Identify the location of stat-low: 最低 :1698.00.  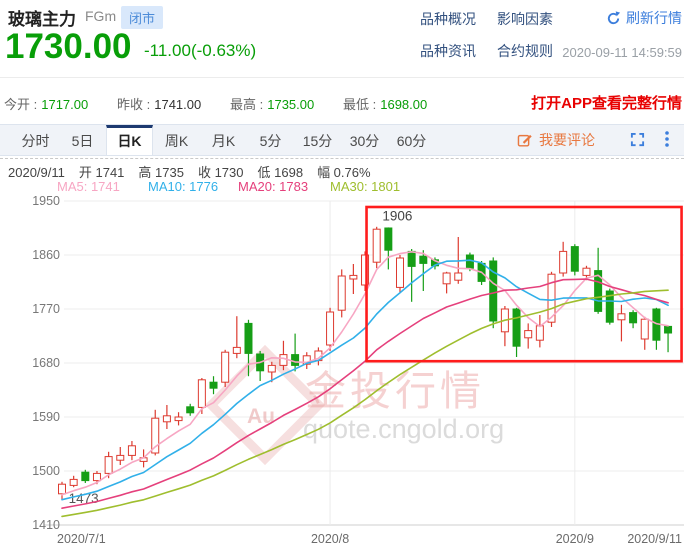
(385, 104).